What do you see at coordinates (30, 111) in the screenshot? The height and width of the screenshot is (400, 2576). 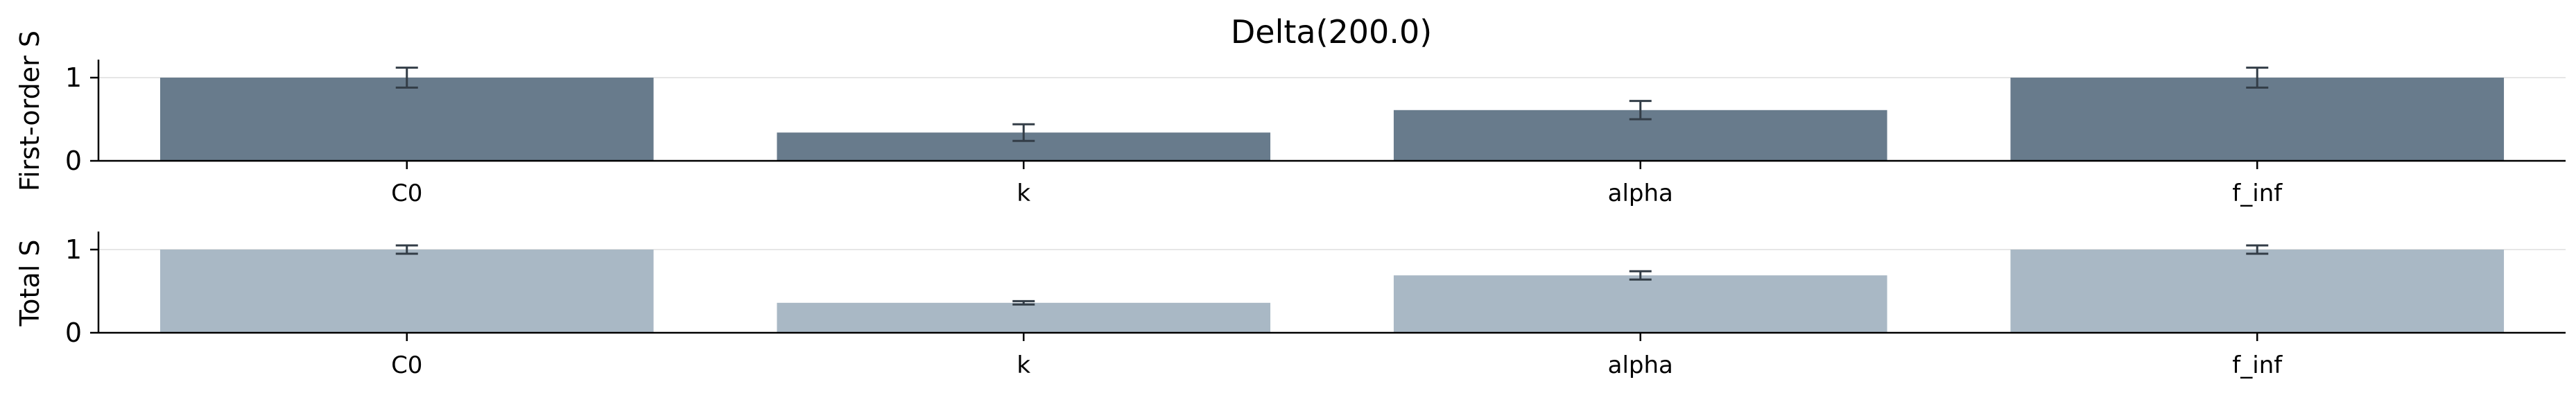 I see `y-axis-label: First-order S` at bounding box center [30, 111].